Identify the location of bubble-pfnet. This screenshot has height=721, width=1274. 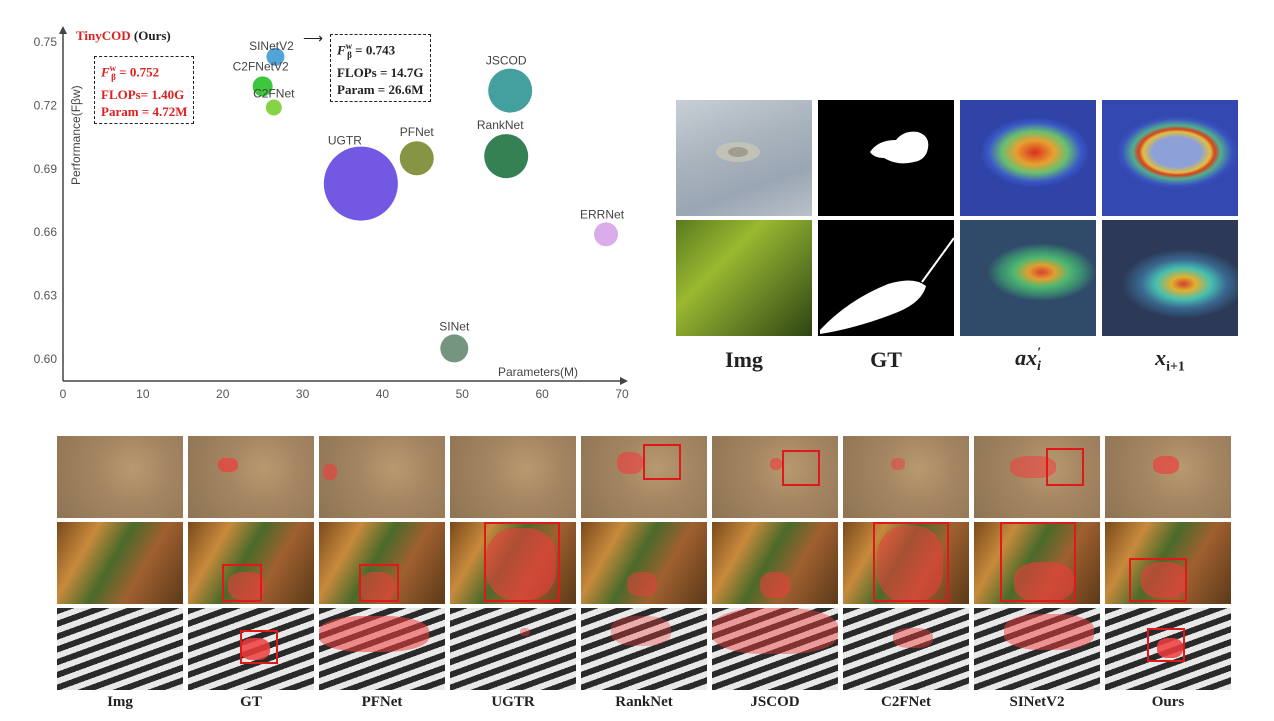
(416, 158).